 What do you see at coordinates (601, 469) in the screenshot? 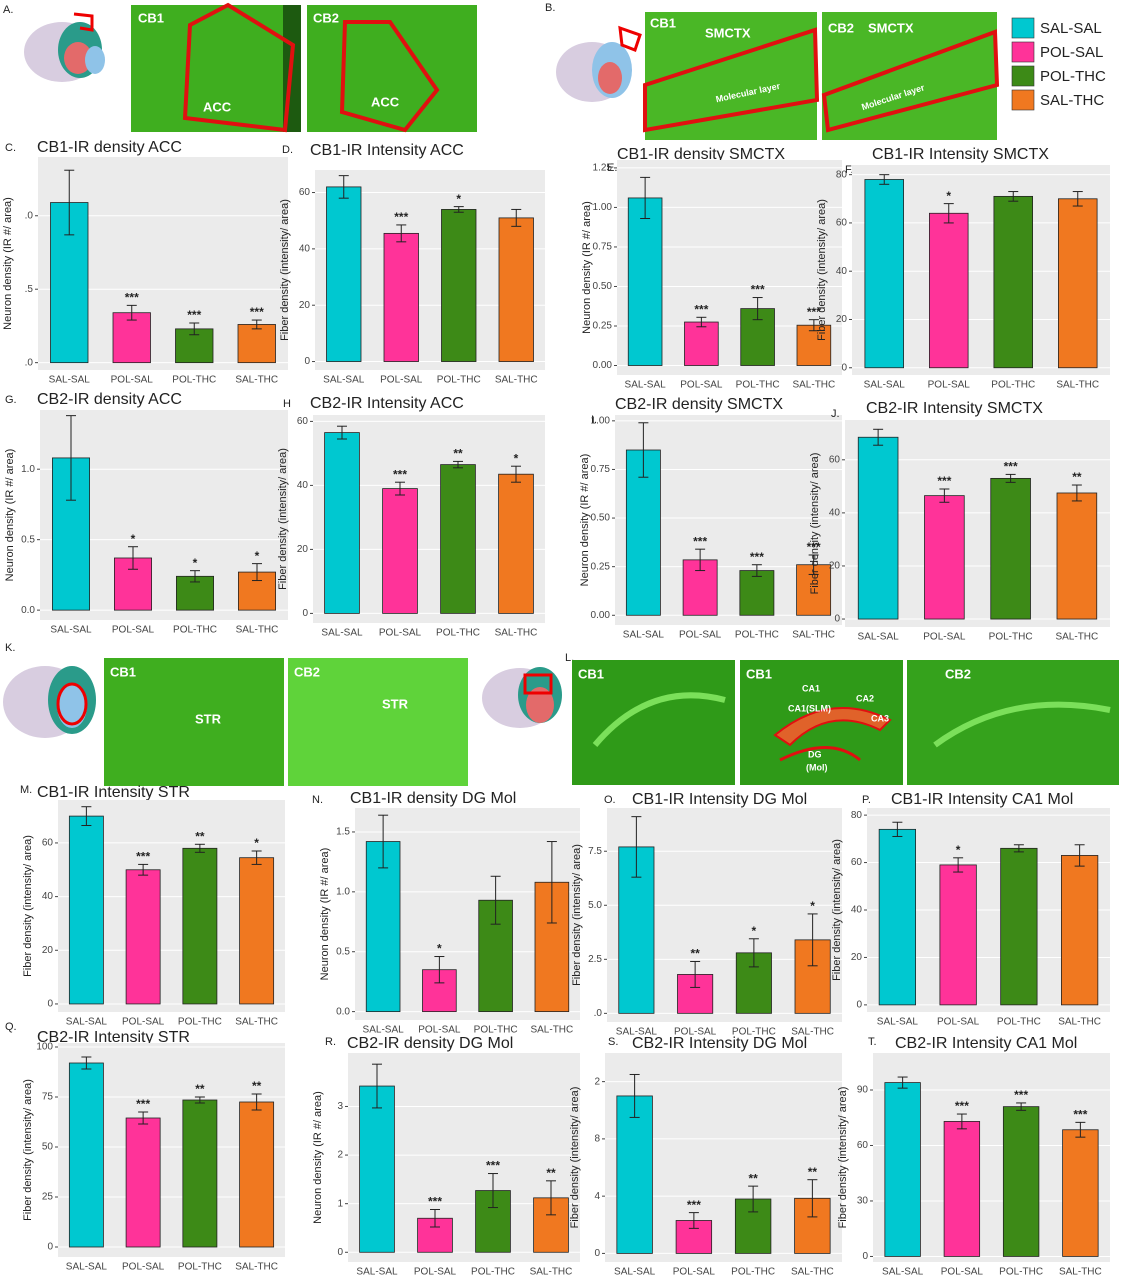
I see `y-tick-label: 0.75` at bounding box center [601, 469].